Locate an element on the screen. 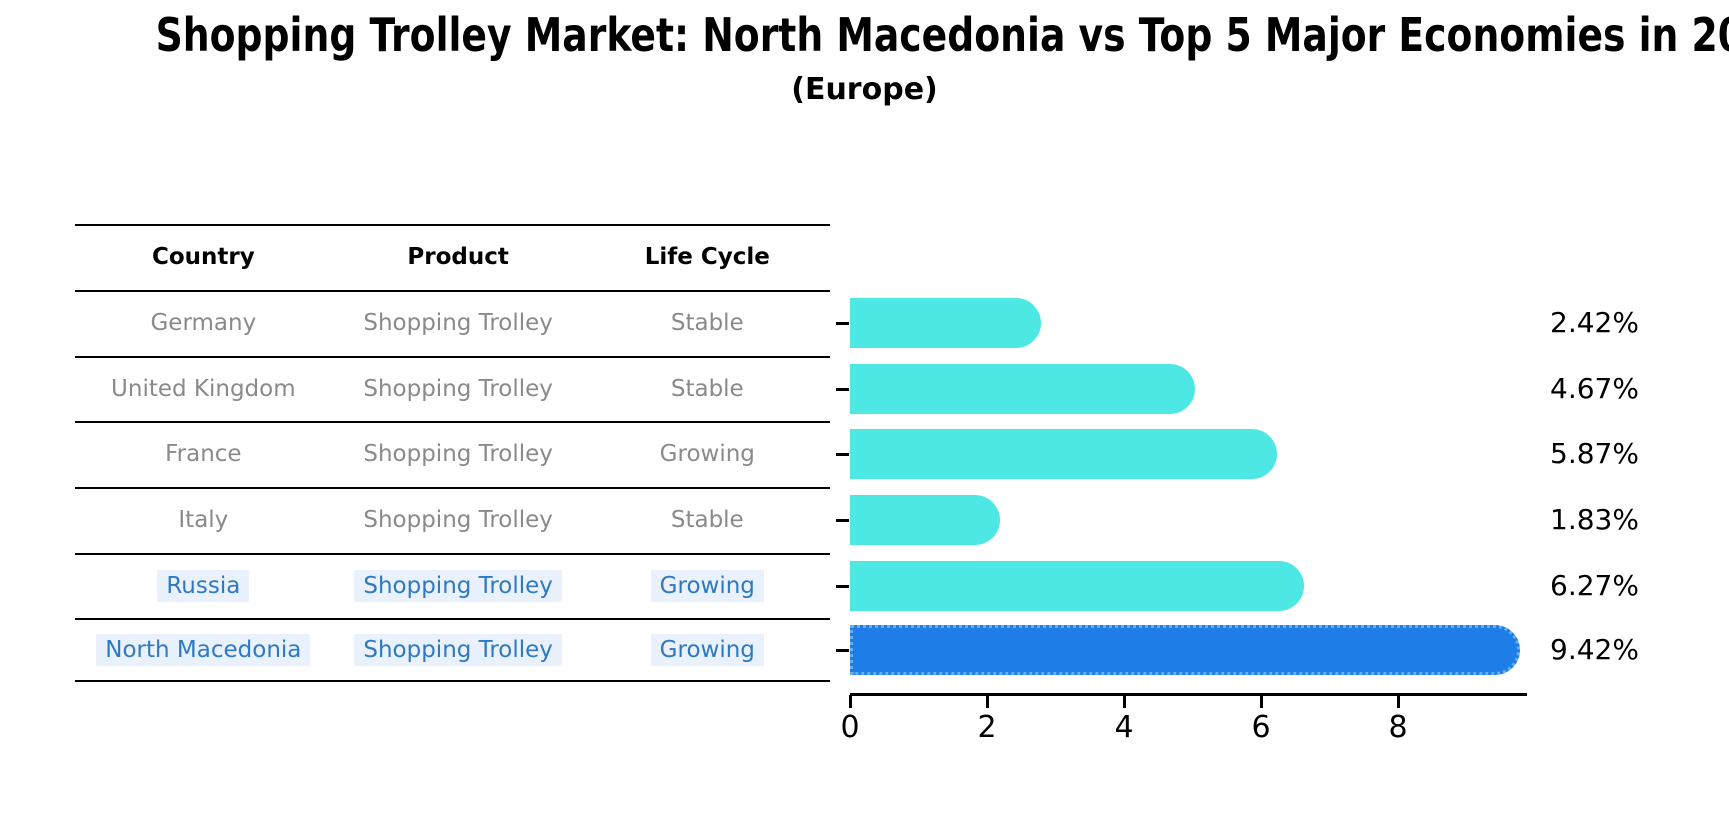 The width and height of the screenshot is (1729, 823). value-label: 9.42% is located at coordinates (1594, 649).